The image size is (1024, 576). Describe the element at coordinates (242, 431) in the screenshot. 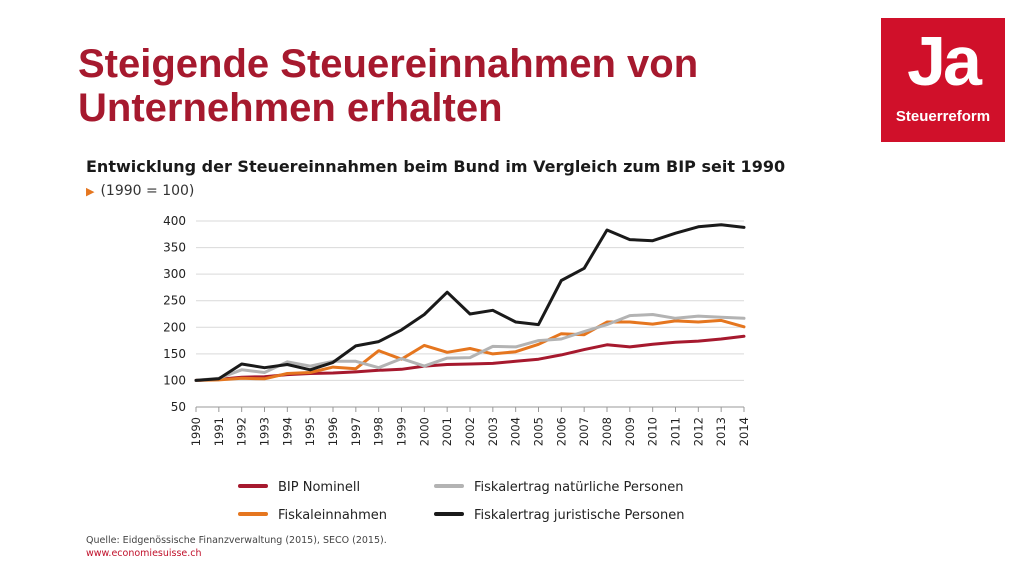

I see `x-tick-label: 1992` at that location.